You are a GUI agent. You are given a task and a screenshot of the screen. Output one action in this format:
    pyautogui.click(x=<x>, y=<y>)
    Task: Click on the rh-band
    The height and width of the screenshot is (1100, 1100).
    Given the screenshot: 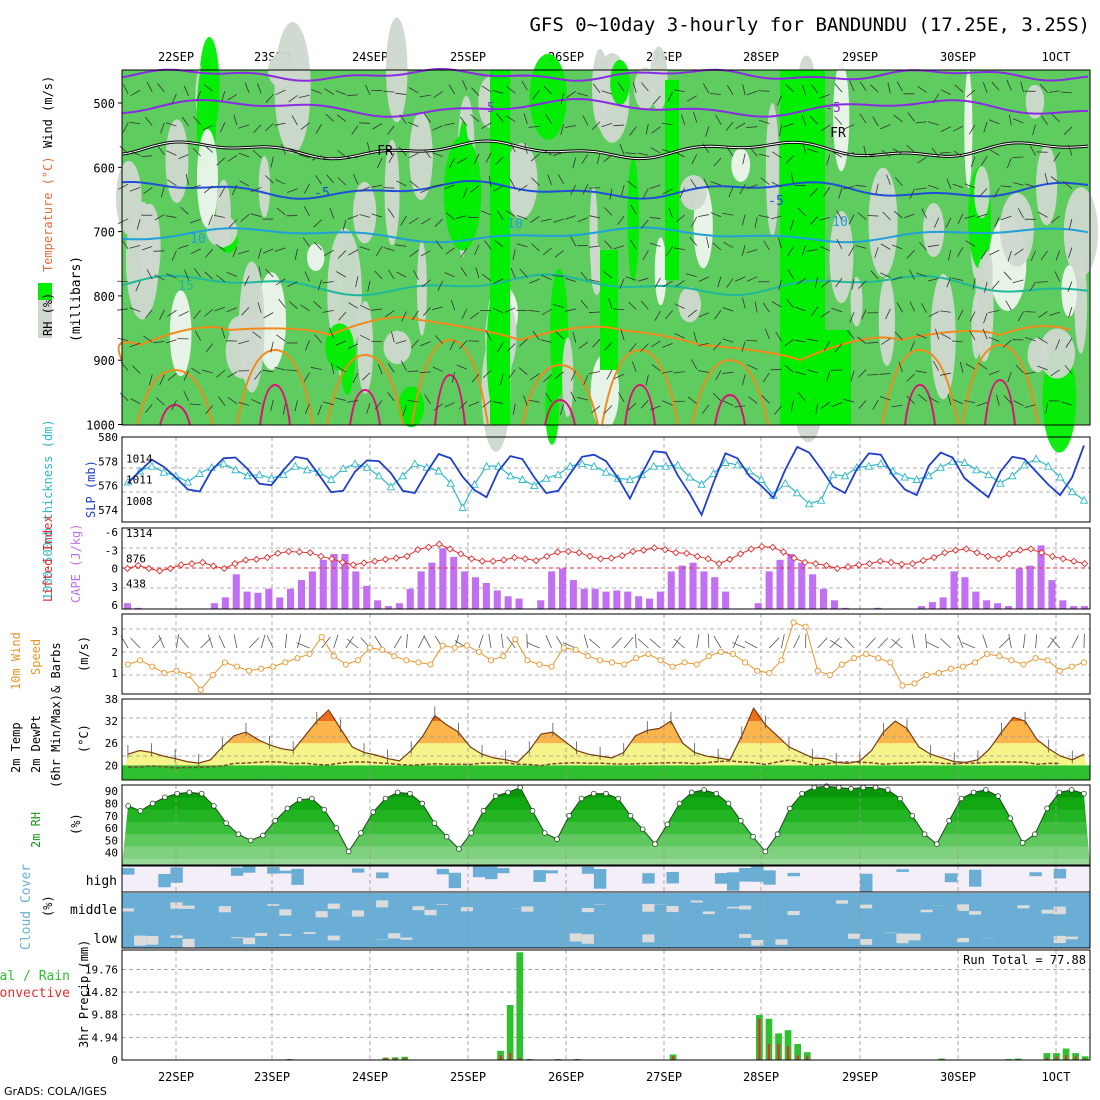 What is the action you would take?
    pyautogui.click(x=606, y=804)
    